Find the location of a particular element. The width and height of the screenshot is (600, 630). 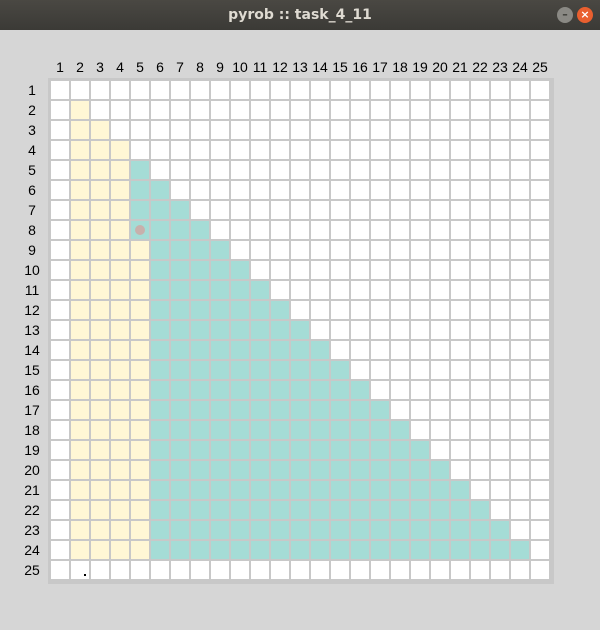

minimize-button: – is located at coordinates (565, 15).